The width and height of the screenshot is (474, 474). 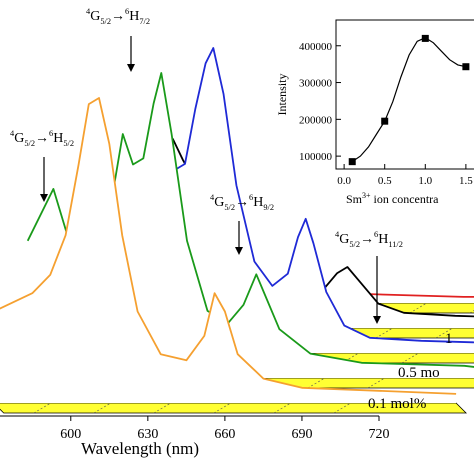 I want to click on inset-x-tick-label: 0.0, so click(x=344, y=181).